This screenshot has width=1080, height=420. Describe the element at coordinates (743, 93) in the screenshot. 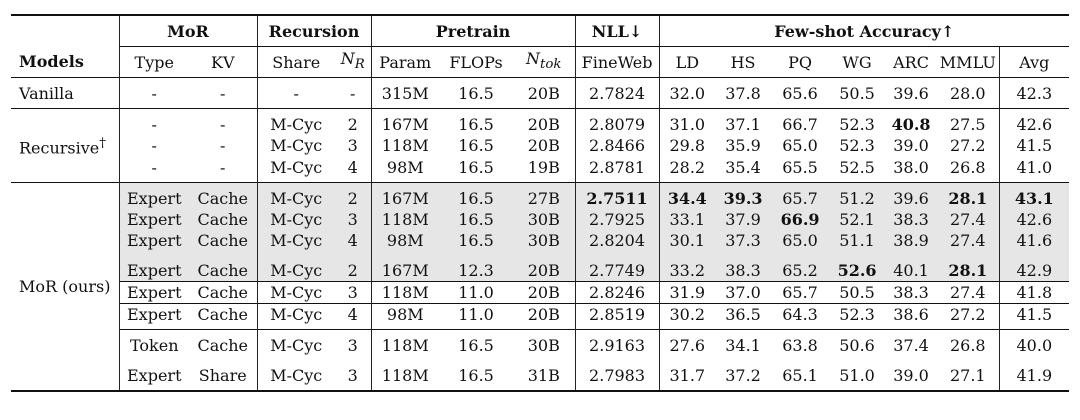

I see `table-cell: 37.8` at that location.